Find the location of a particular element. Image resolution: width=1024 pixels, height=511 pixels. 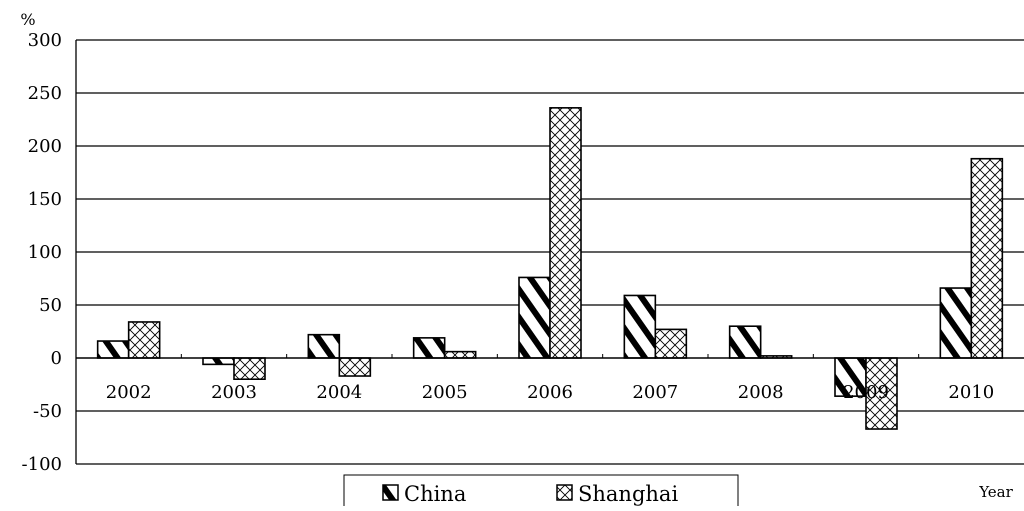

x-tick-label: 2002 is located at coordinates (129, 392).